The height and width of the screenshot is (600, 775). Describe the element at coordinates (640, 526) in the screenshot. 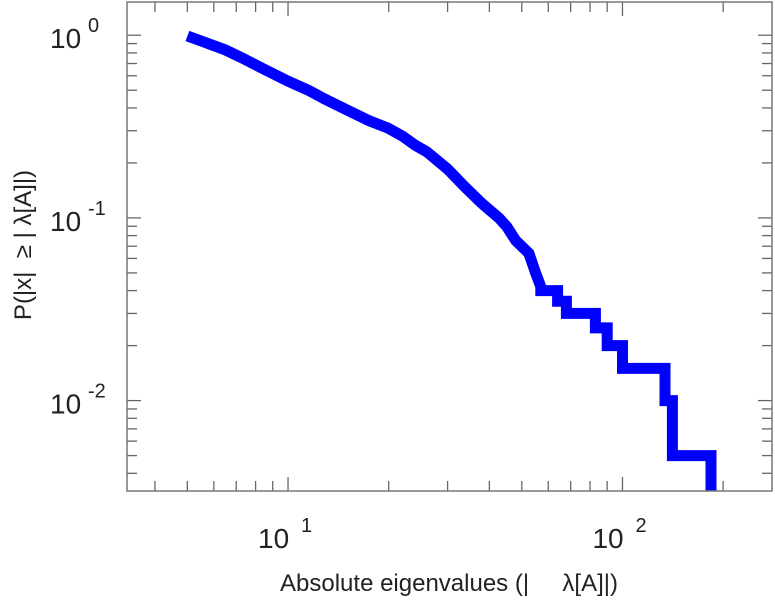

I see `x-tick-label-exponent: 2` at that location.